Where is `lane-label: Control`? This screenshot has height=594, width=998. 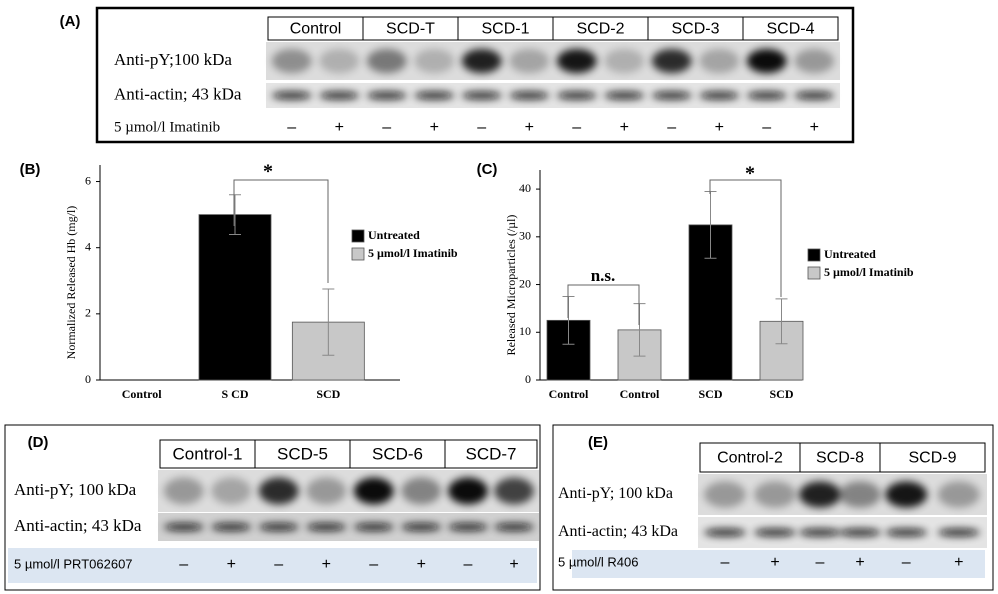
lane-label: Control is located at coordinates (316, 29).